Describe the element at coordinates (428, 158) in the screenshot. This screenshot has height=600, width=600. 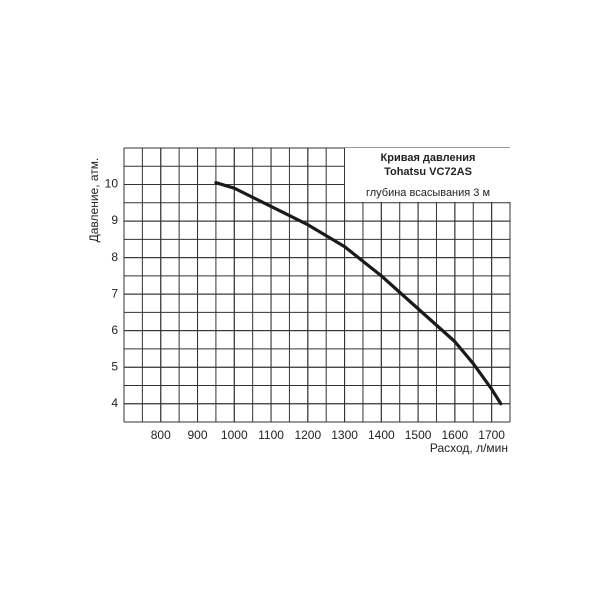
I see `chart-title: Кривая давления` at that location.